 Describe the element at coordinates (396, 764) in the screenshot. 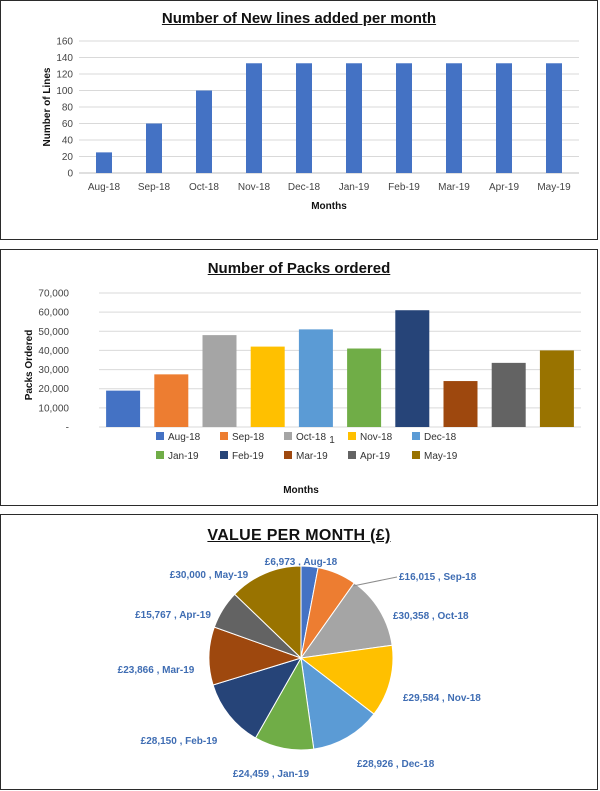

I see `slice-label-dec-18: £28,926 , Dec-18` at that location.